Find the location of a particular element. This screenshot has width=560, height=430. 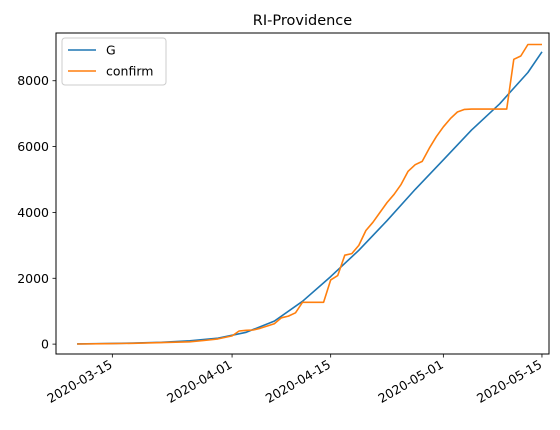

chart-title: RI-Providence is located at coordinates (302, 21).